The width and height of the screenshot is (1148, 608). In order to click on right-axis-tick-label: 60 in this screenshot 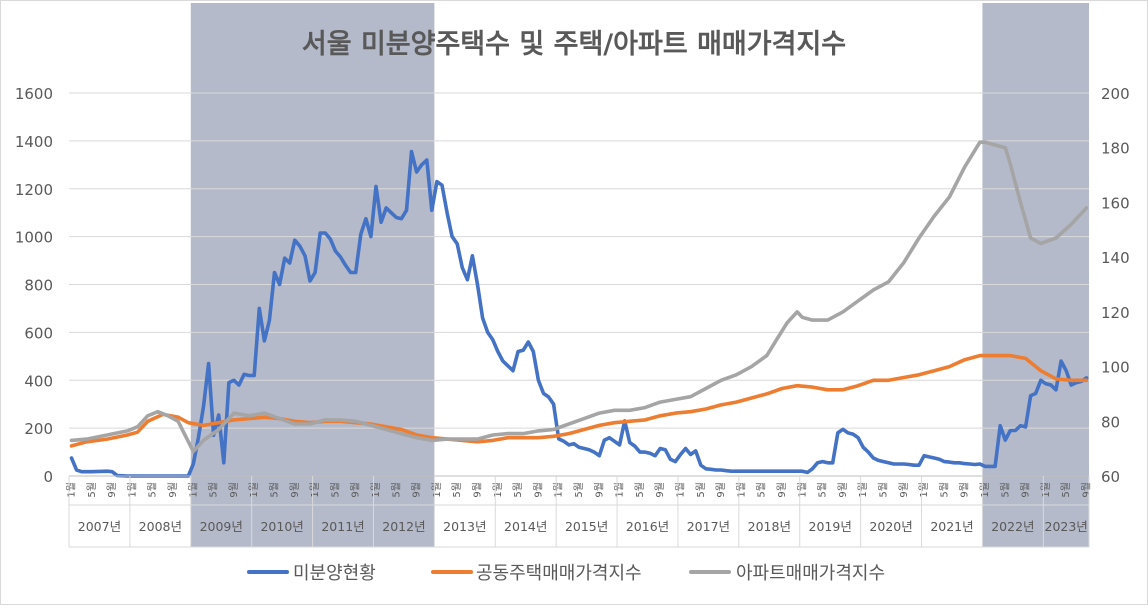, I will do `click(1110, 477)`.